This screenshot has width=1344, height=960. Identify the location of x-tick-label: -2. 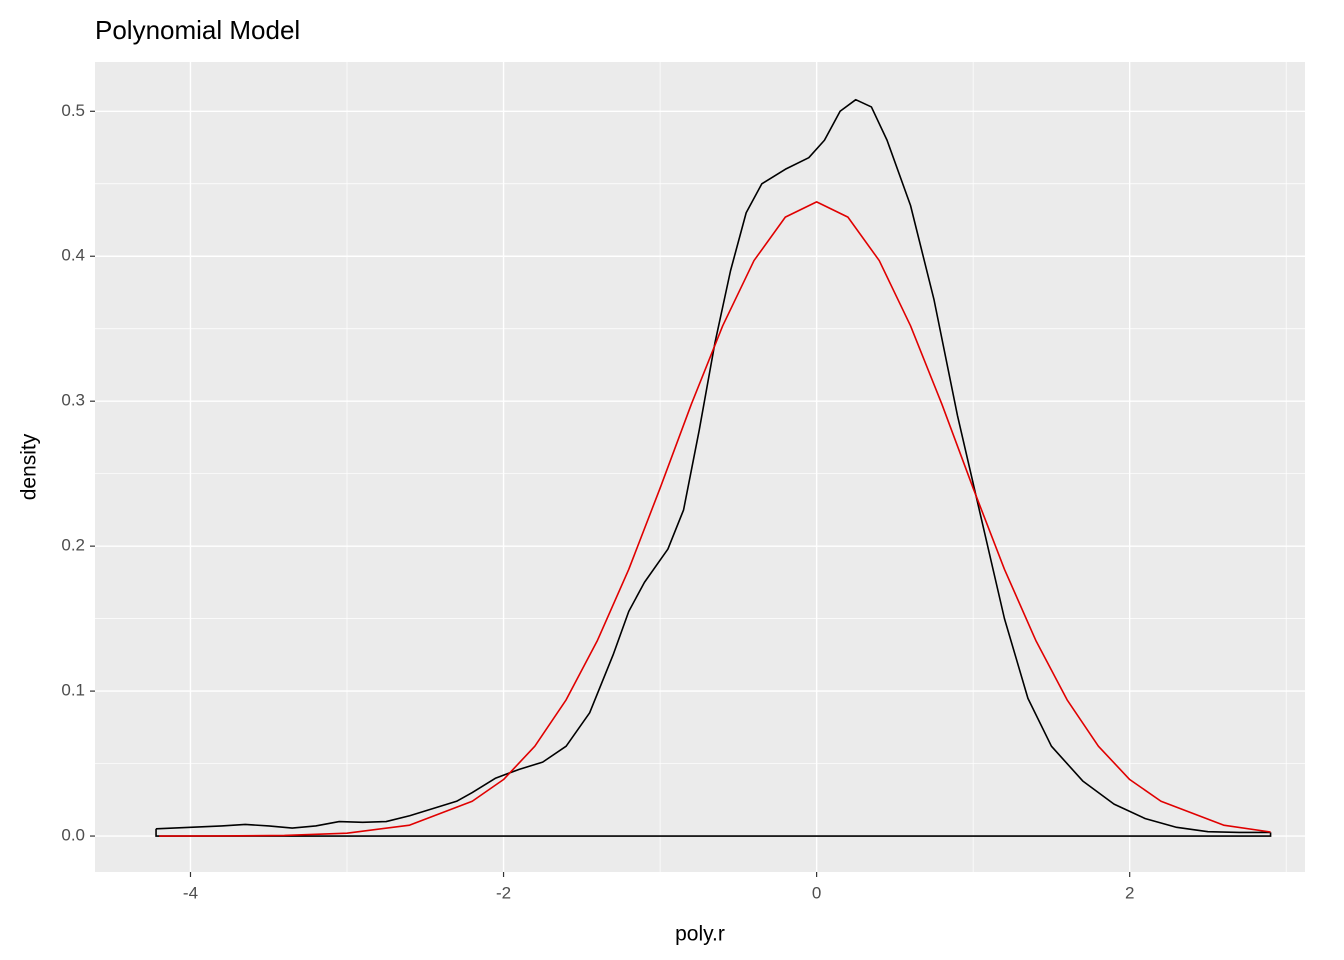
(503, 892).